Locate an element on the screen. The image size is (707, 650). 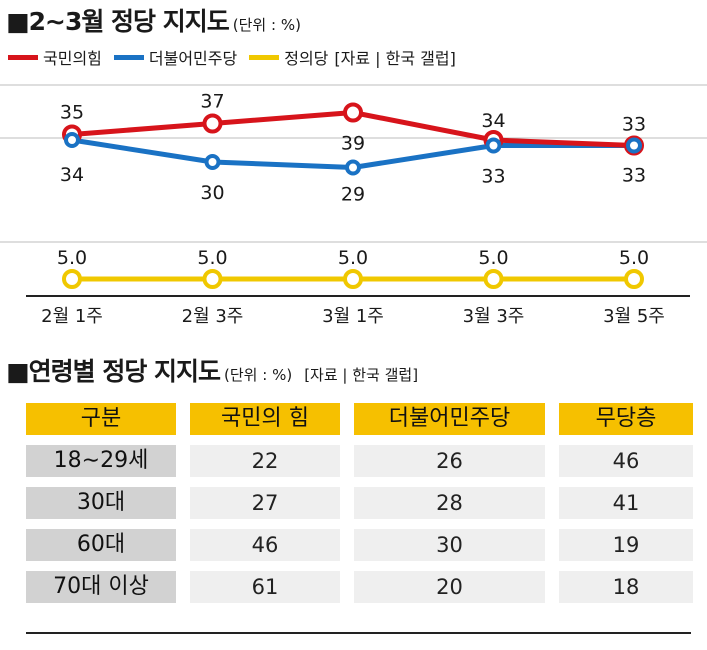
legend-label-dp: 더불어민주당 is located at coordinates (193, 58).